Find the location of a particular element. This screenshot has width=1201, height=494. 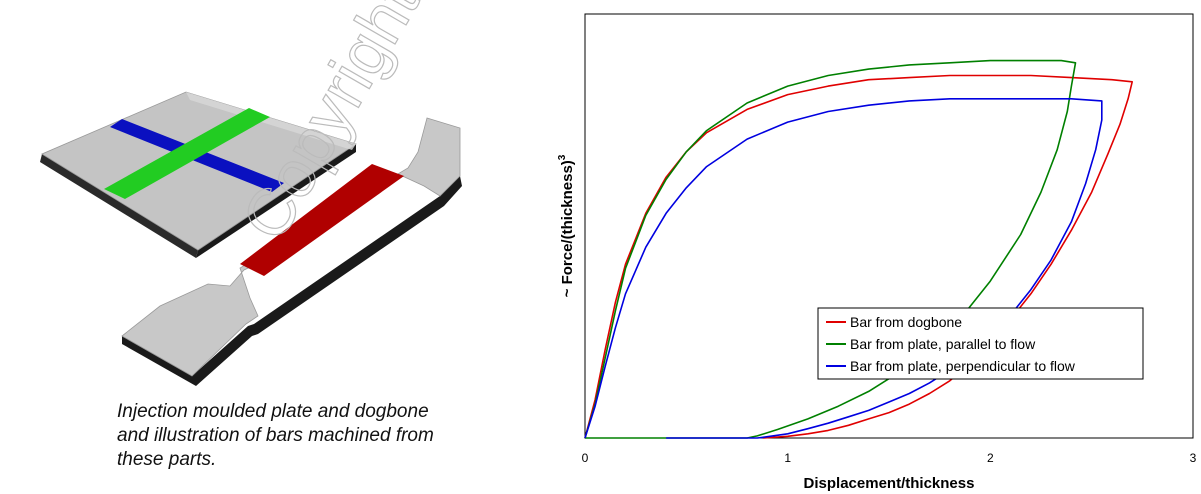

y-axis-title-main: ~ Force/(thickness) is located at coordinates (567, 228).